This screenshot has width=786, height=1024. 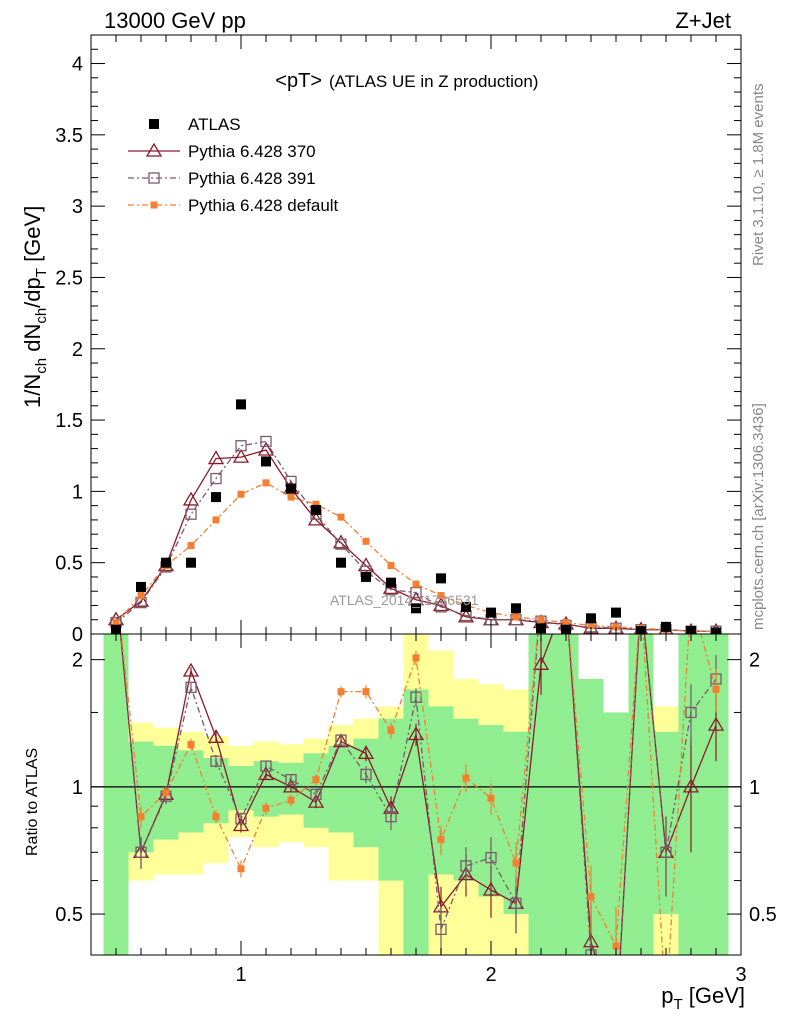 I want to click on y-tick-label: 3.5, so click(x=69, y=136).